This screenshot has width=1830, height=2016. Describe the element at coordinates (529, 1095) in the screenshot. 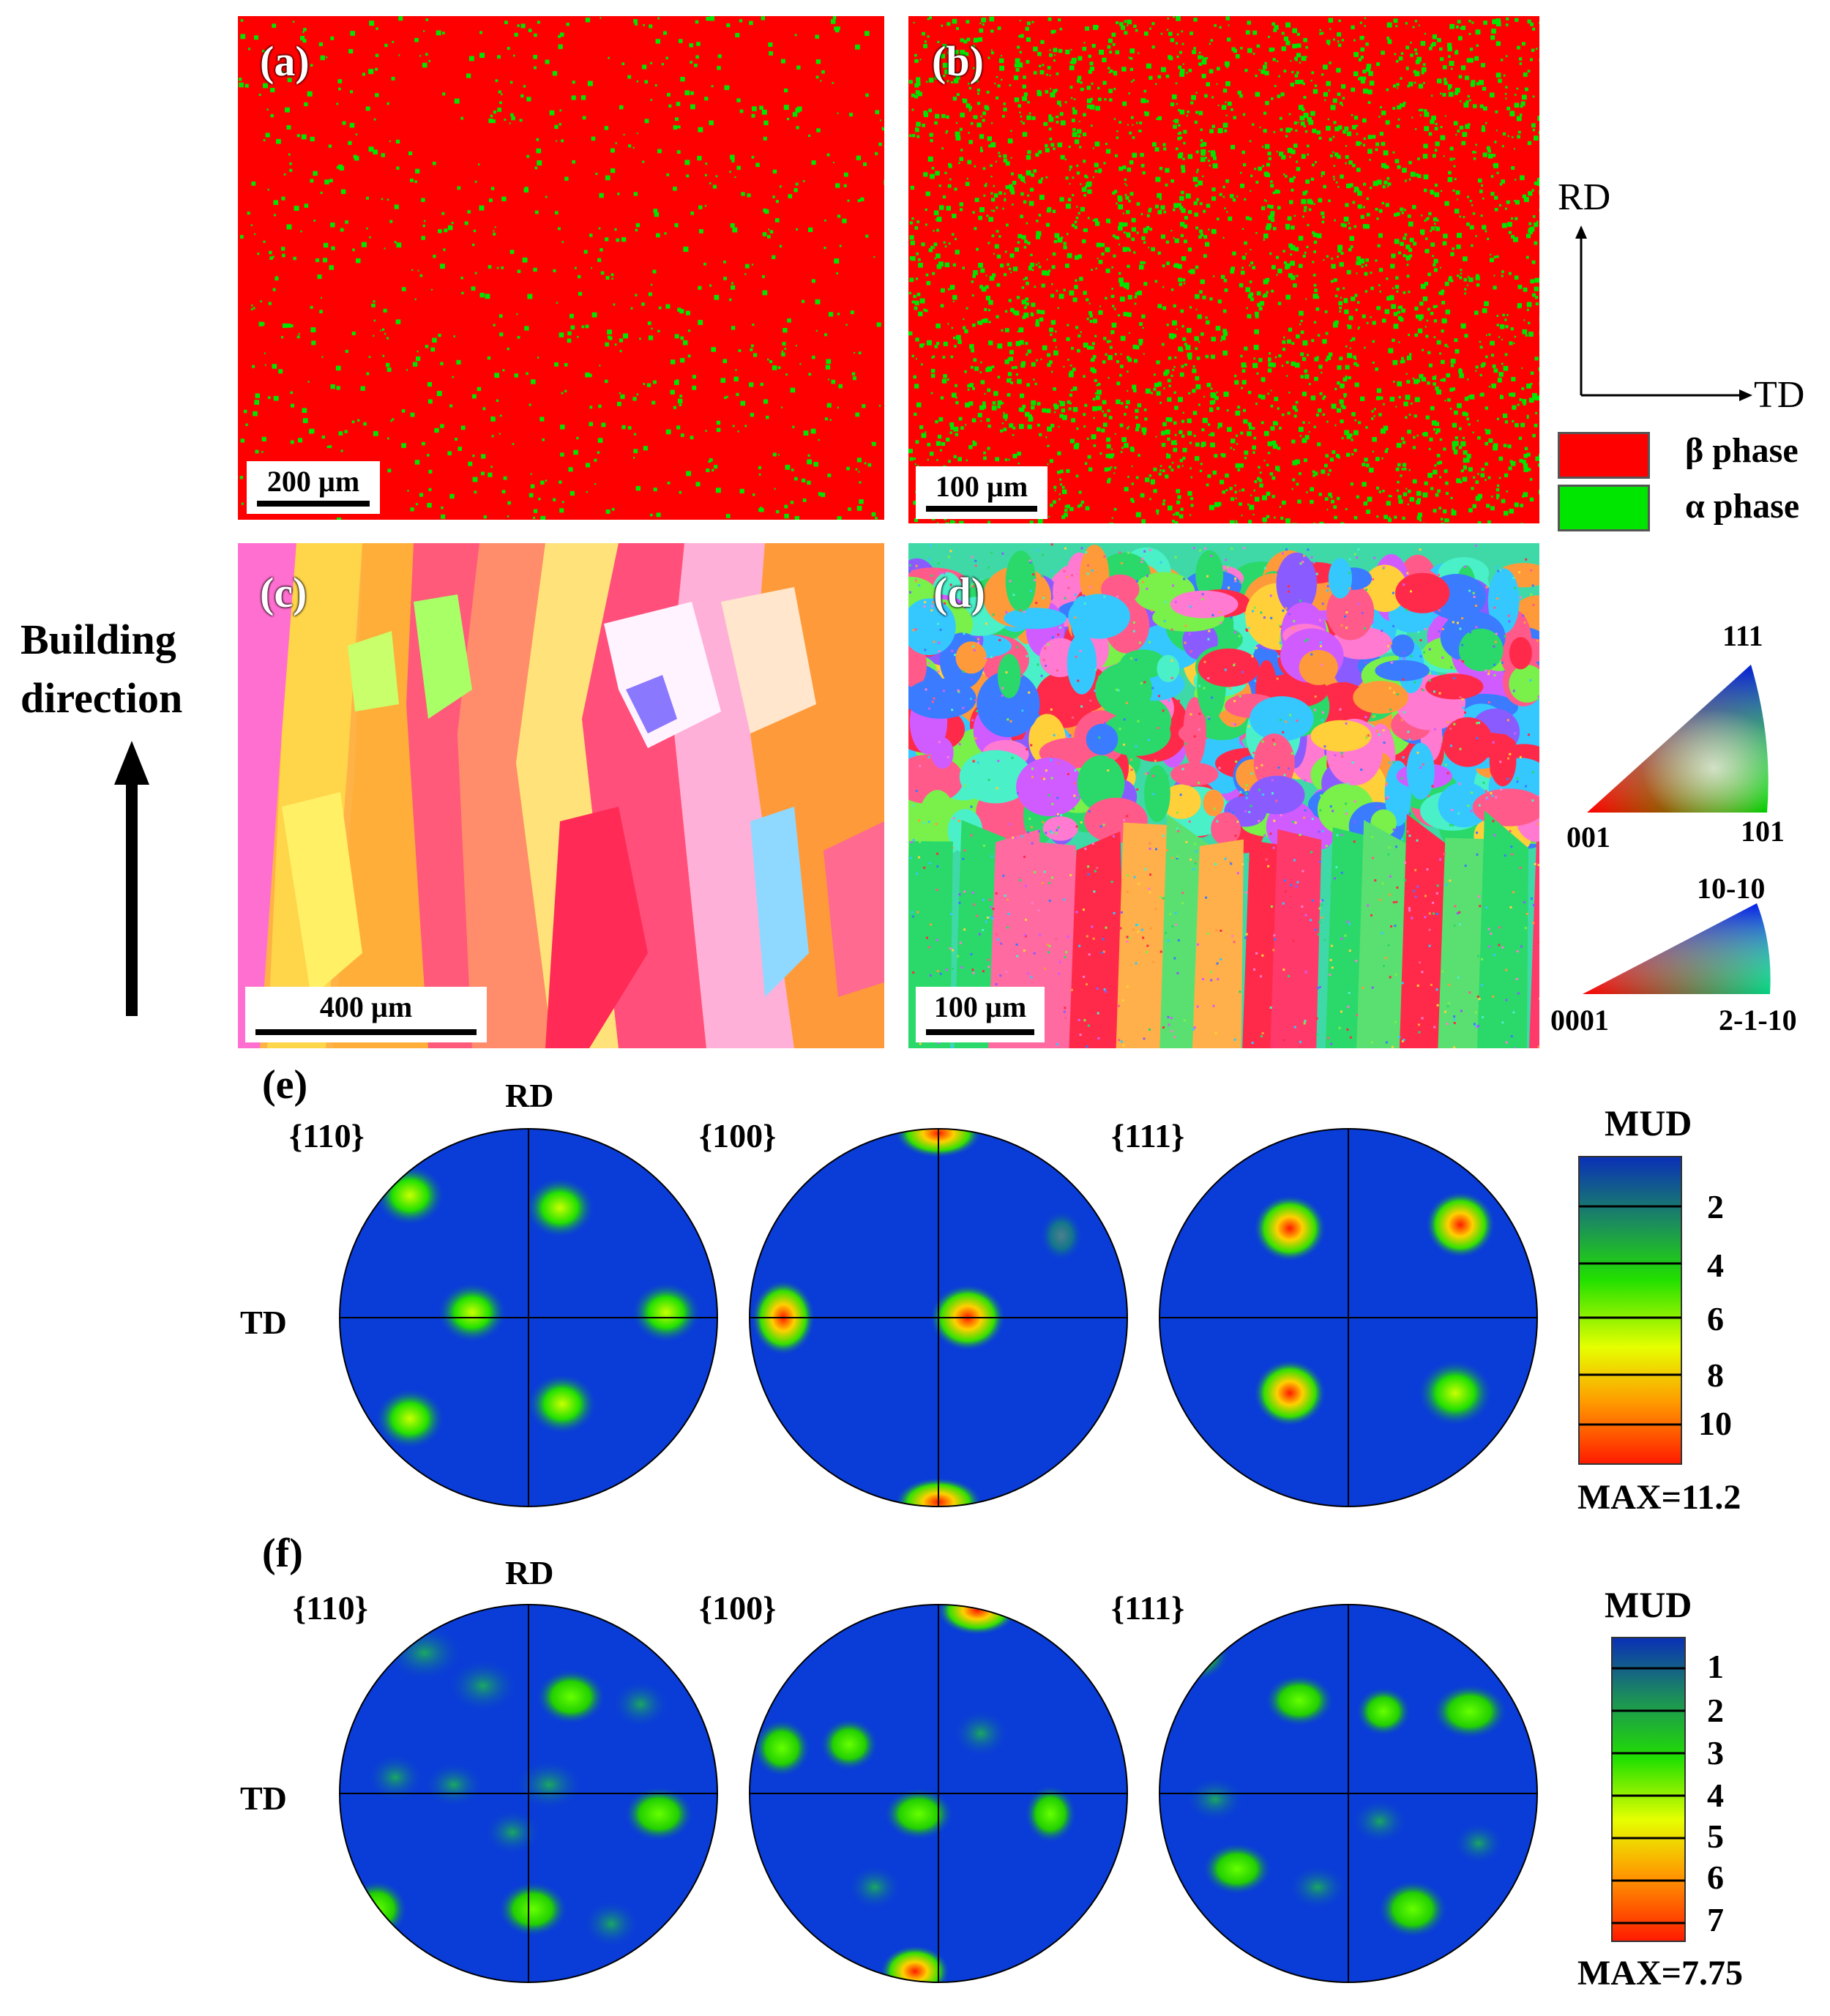

I see `pf-e-rd-label: RD` at that location.